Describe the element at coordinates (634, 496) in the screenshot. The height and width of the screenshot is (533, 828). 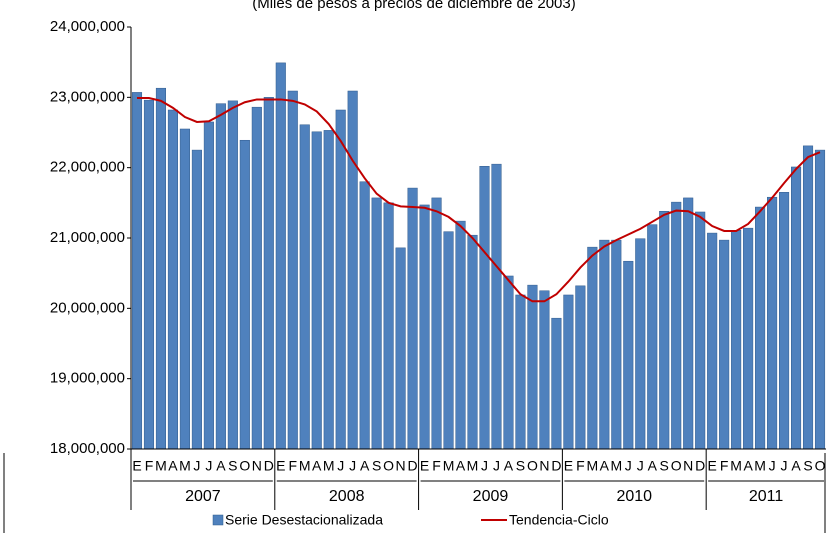
I see `year-label: 2010` at that location.